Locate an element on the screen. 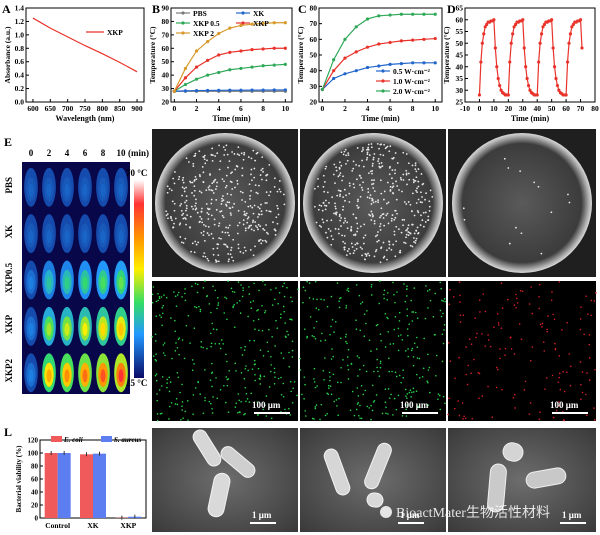 This screenshot has width=600, height=535. y-tick-label-a: 1.2 is located at coordinates (20, 21).